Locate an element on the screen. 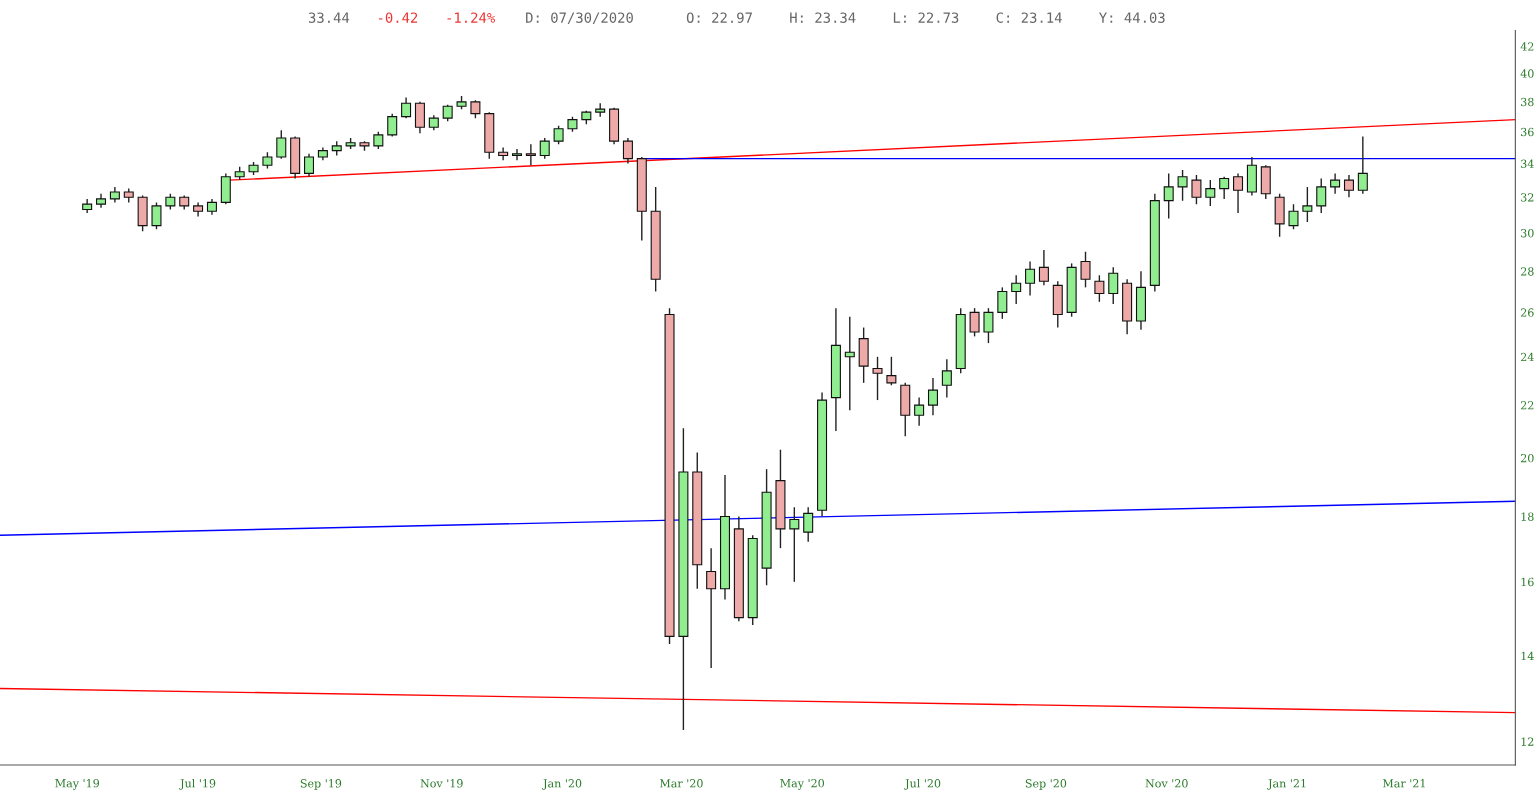 This screenshot has width=1540, height=807. x-tick-label: Sep '20 is located at coordinates (1046, 784).